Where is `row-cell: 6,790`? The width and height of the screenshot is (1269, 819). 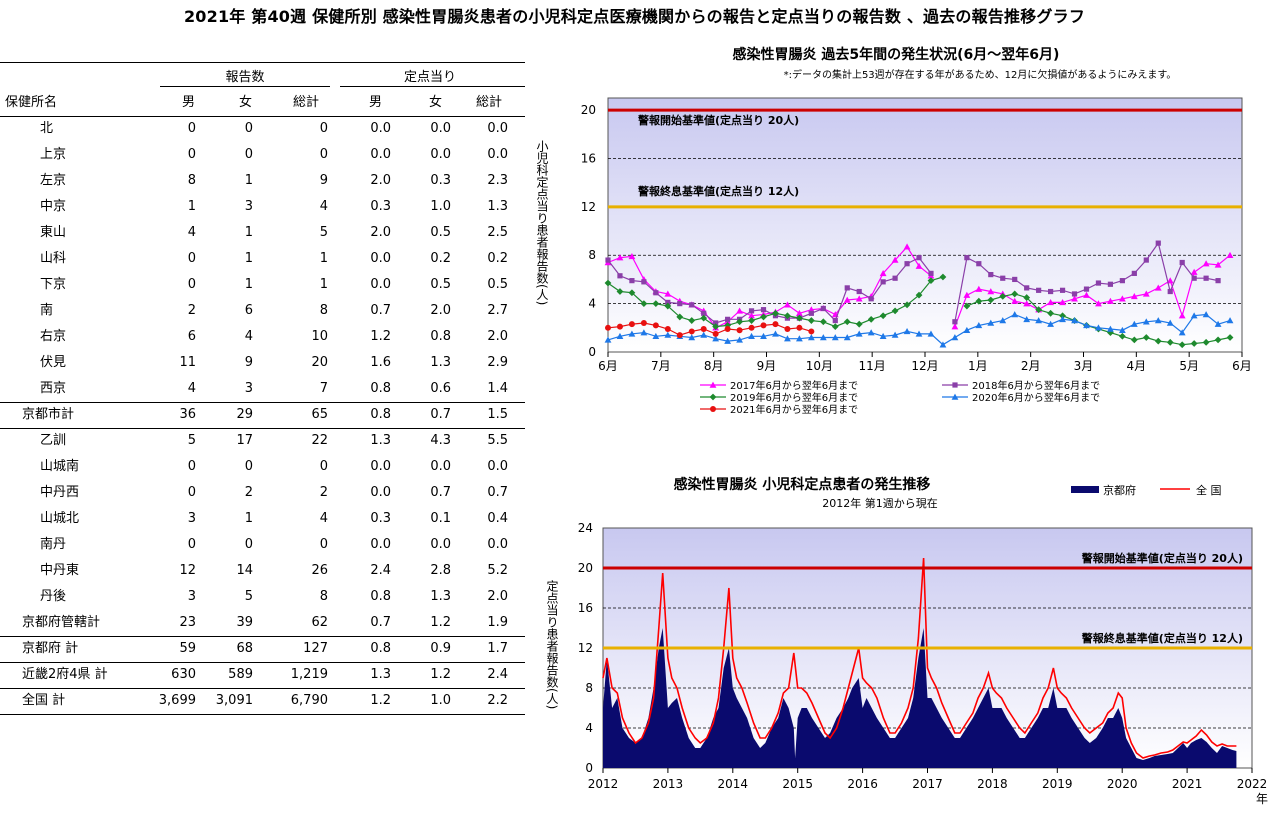
row-cell: 6,790 is located at coordinates (309, 700).